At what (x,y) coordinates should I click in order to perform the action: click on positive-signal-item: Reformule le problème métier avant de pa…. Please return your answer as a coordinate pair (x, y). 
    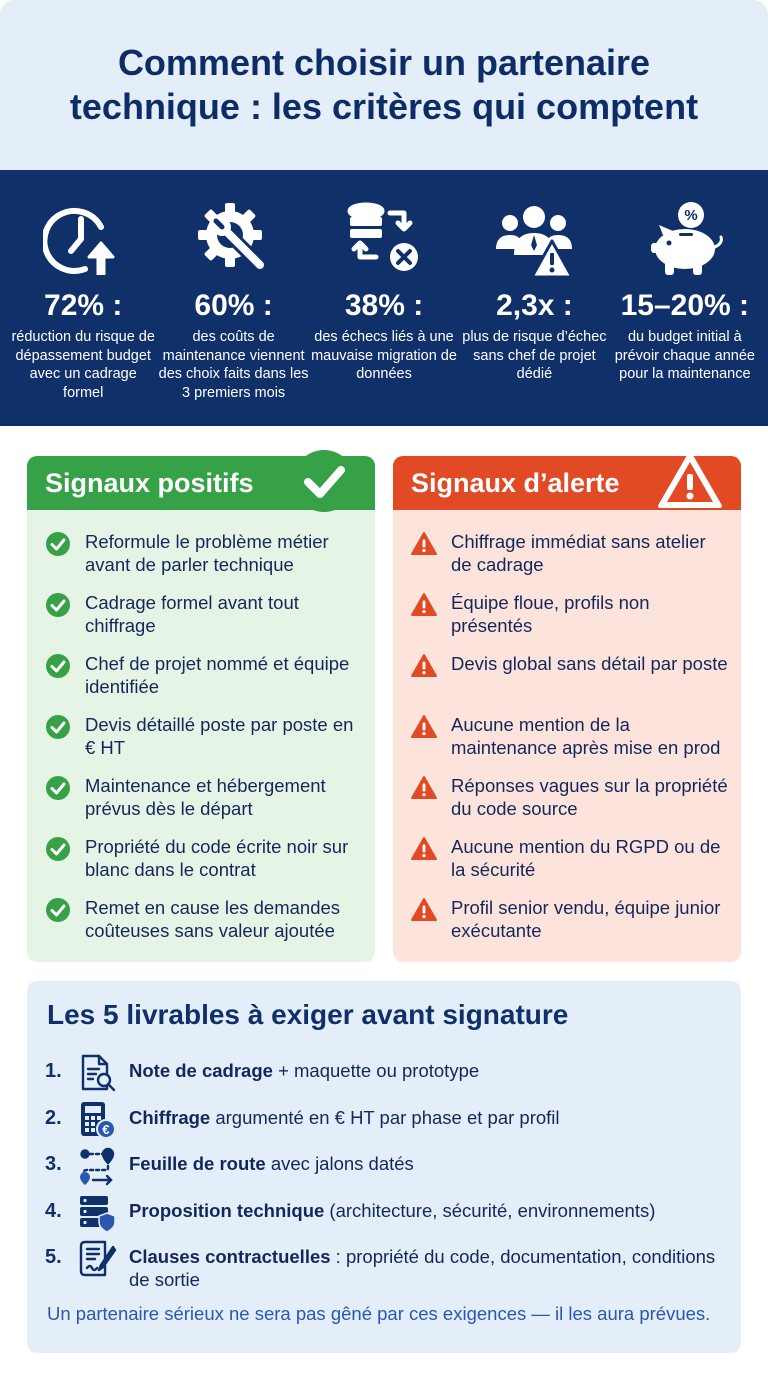
    Looking at the image, I should click on (204, 560).